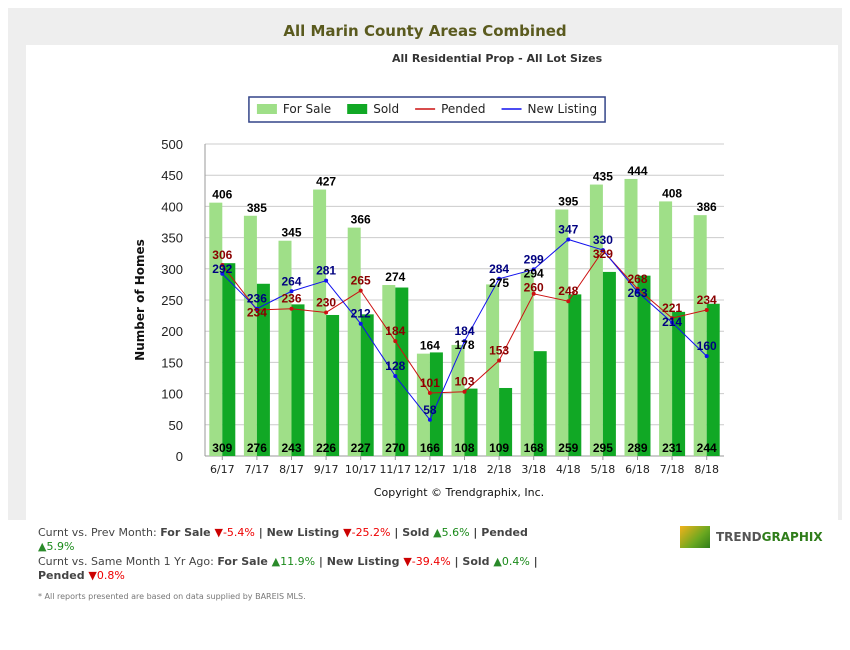 The width and height of the screenshot is (850, 650). I want to click on data-label-new-listing: 212, so click(361, 314).